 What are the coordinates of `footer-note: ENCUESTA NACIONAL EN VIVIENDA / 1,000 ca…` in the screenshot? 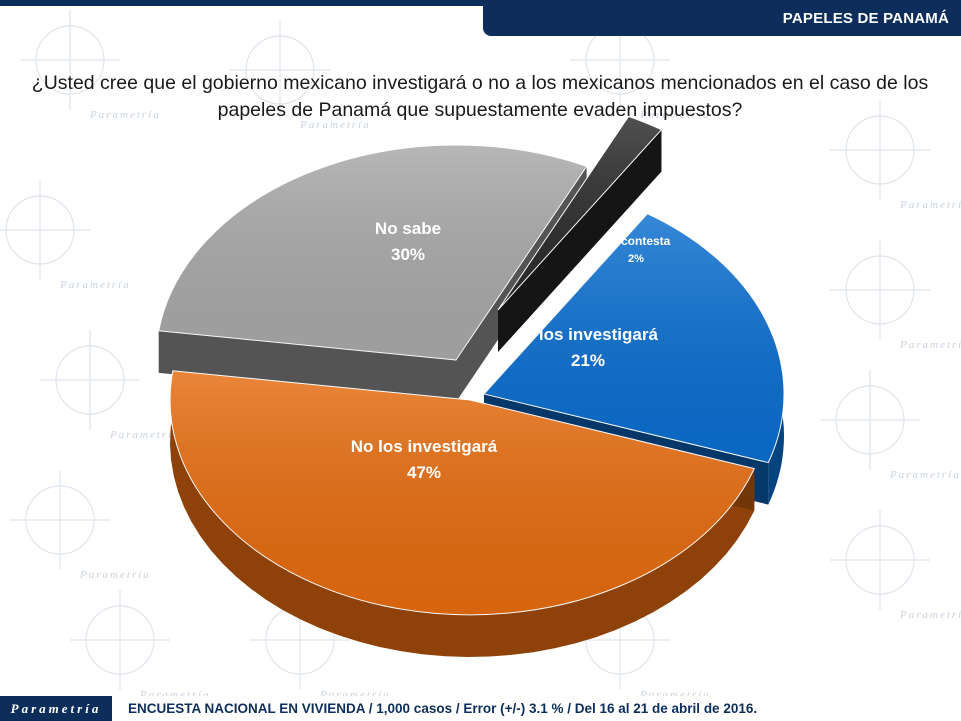 It's located at (443, 708).